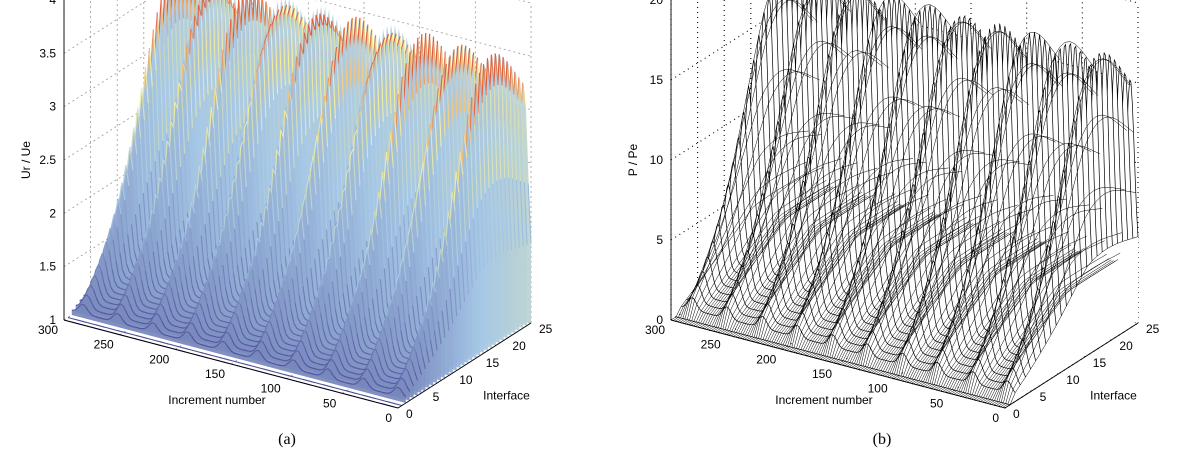  What do you see at coordinates (287, 439) in the screenshot?
I see `caption-a: (a)` at bounding box center [287, 439].